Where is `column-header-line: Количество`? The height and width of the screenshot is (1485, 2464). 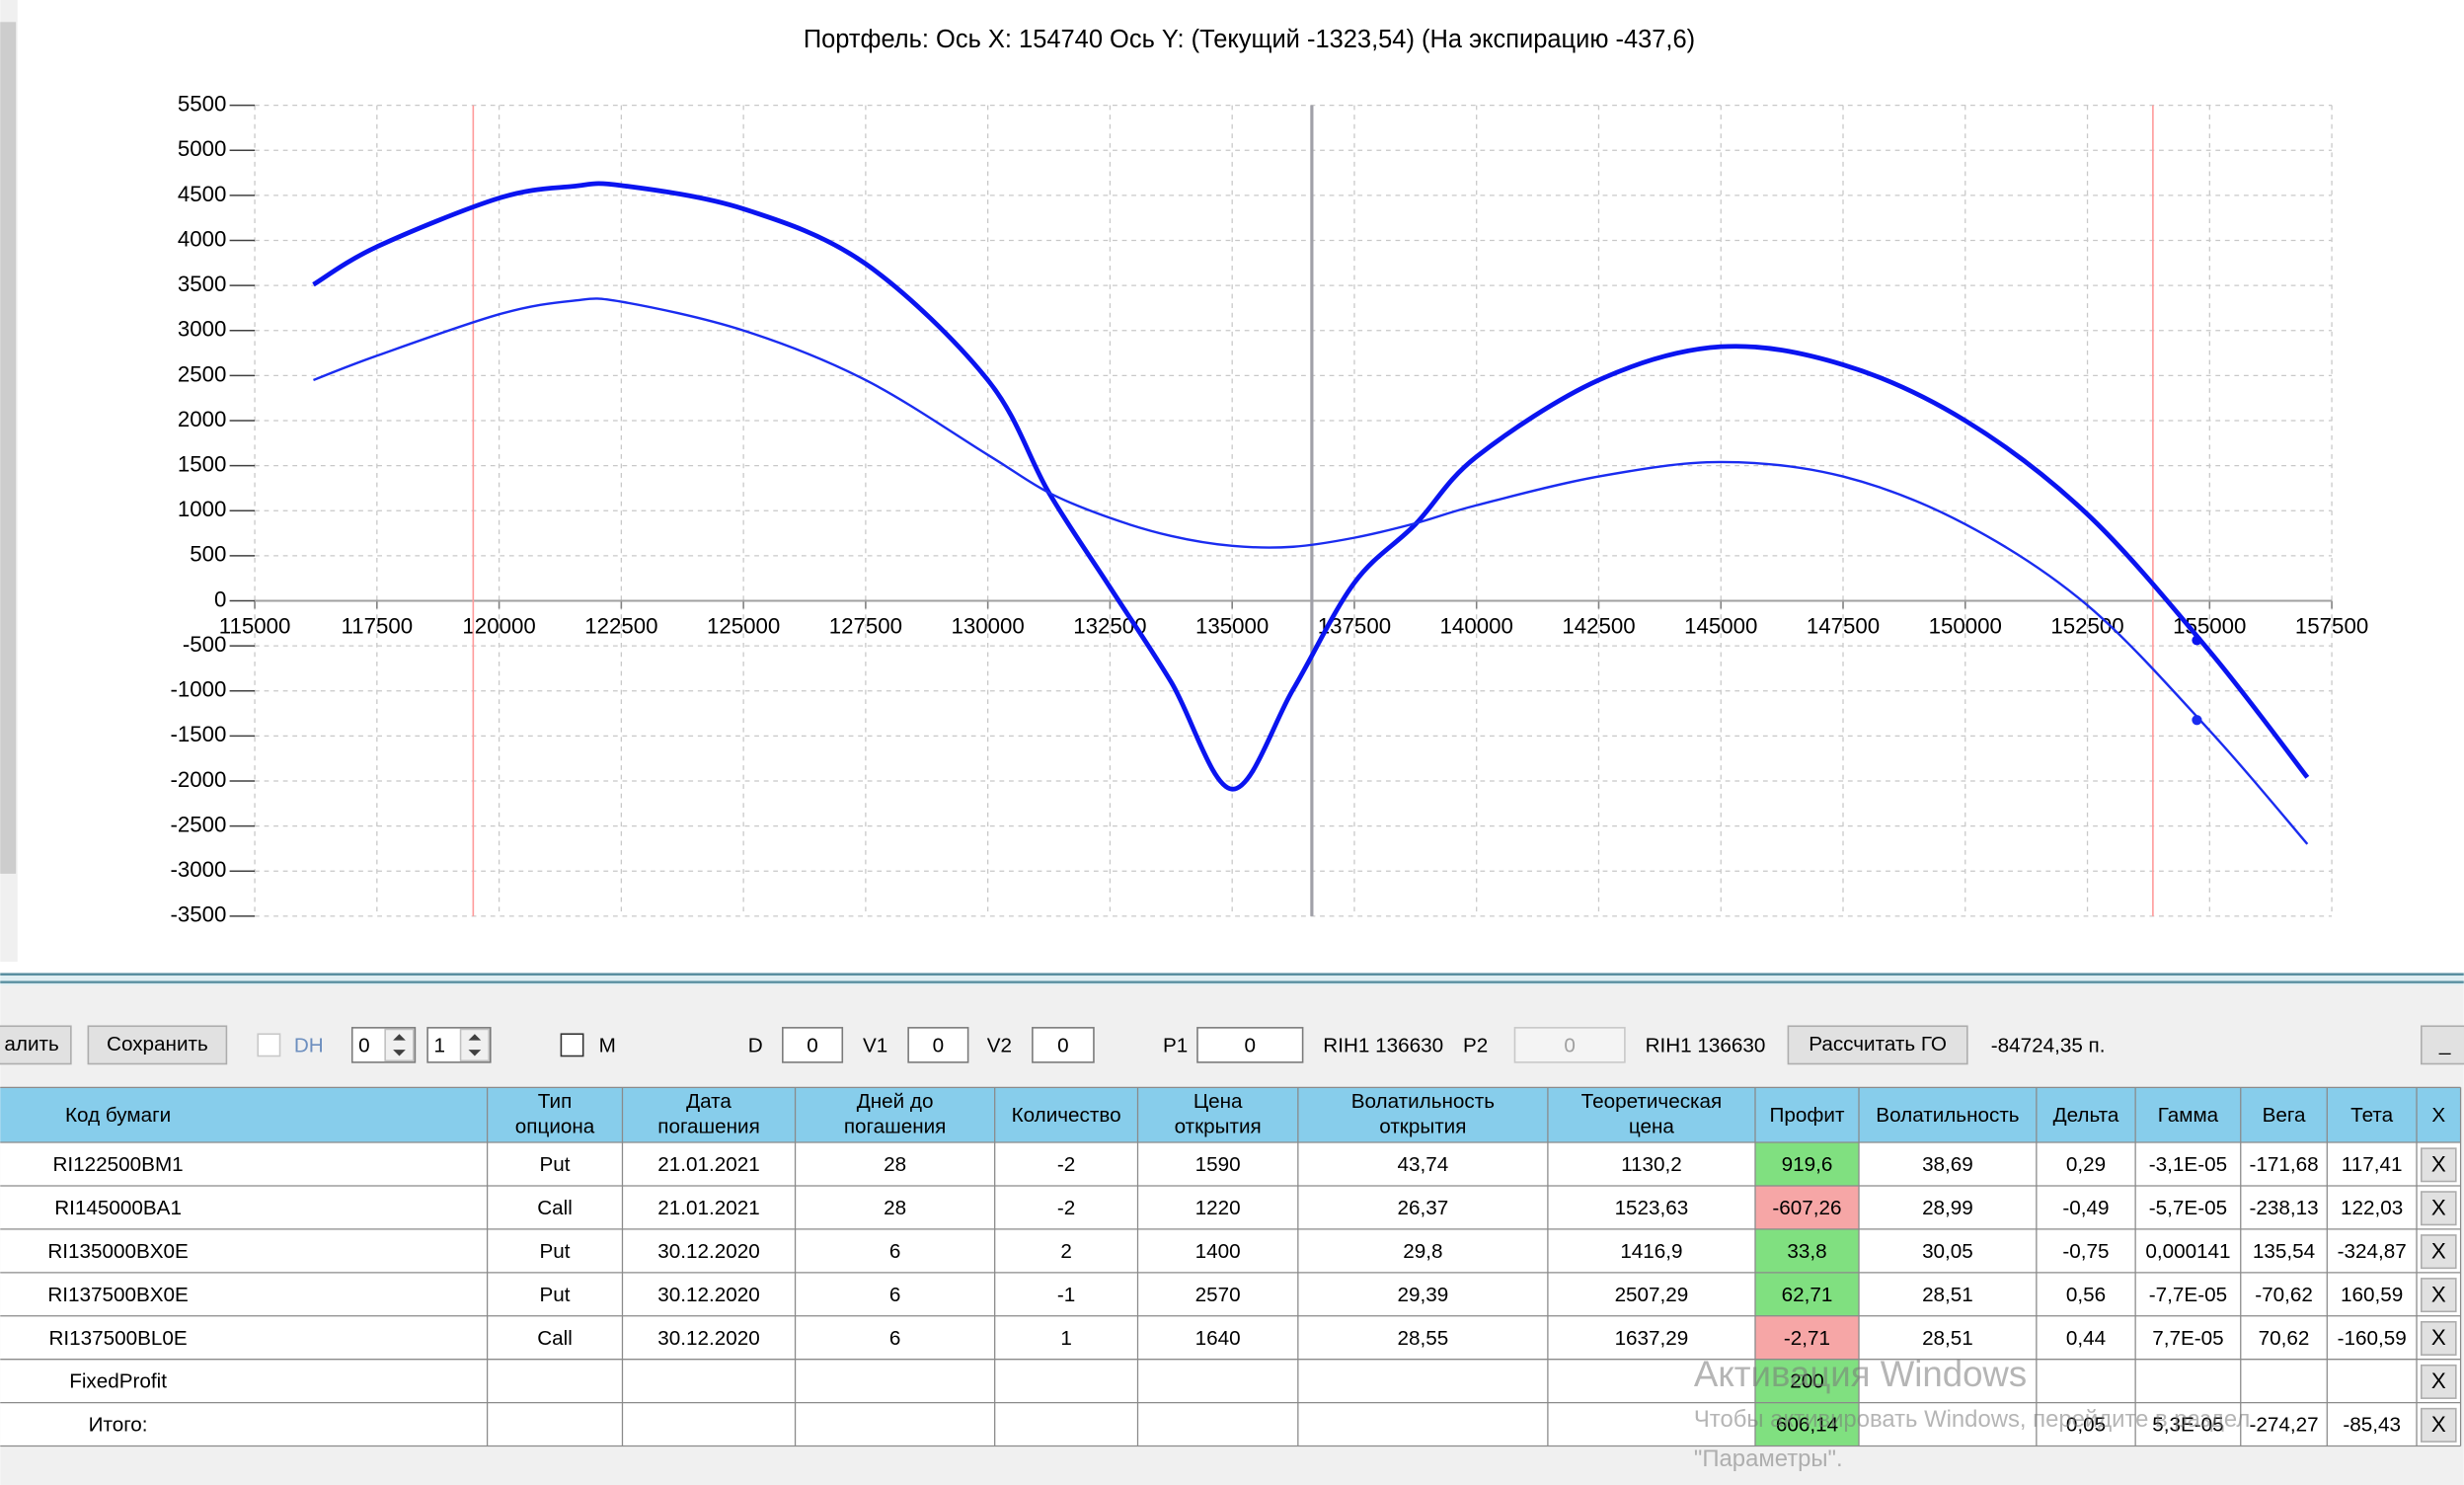
column-header-line: Количество is located at coordinates (1066, 1115).